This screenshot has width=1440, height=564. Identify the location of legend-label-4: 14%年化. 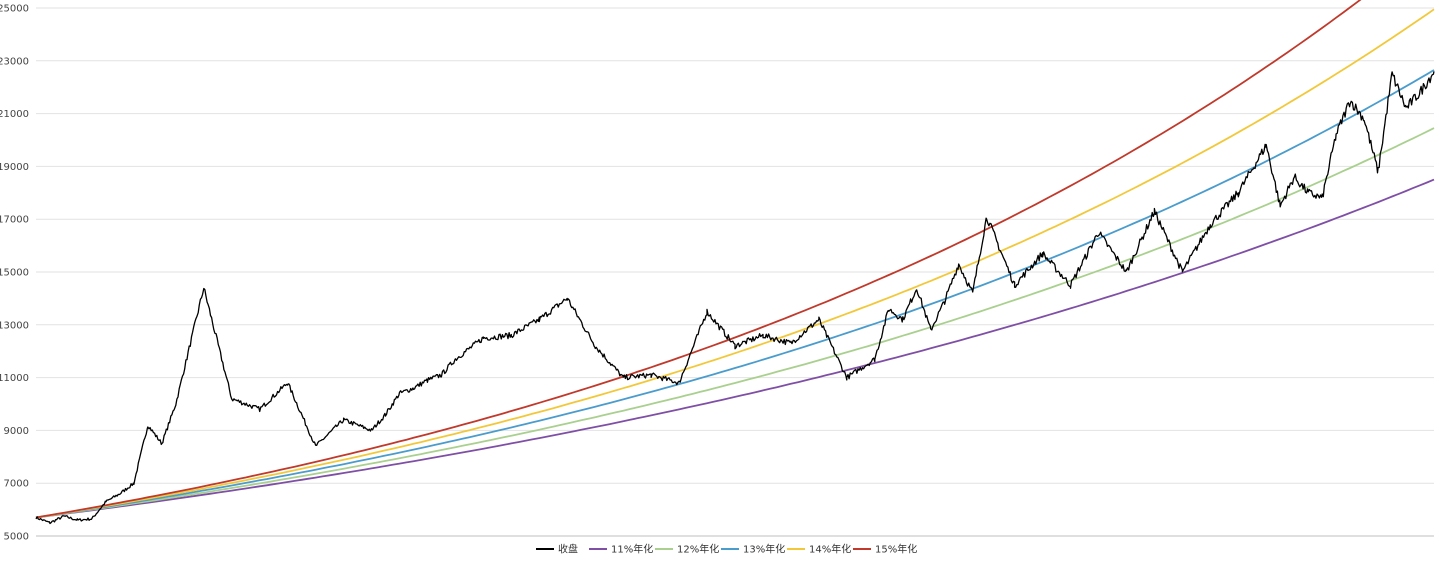
(830, 549).